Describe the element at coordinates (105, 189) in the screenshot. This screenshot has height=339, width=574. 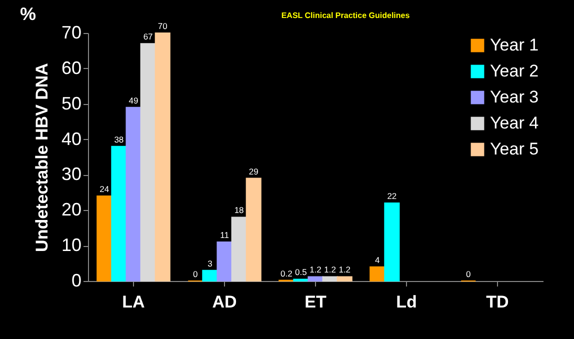
I see `data-label: 24` at that location.